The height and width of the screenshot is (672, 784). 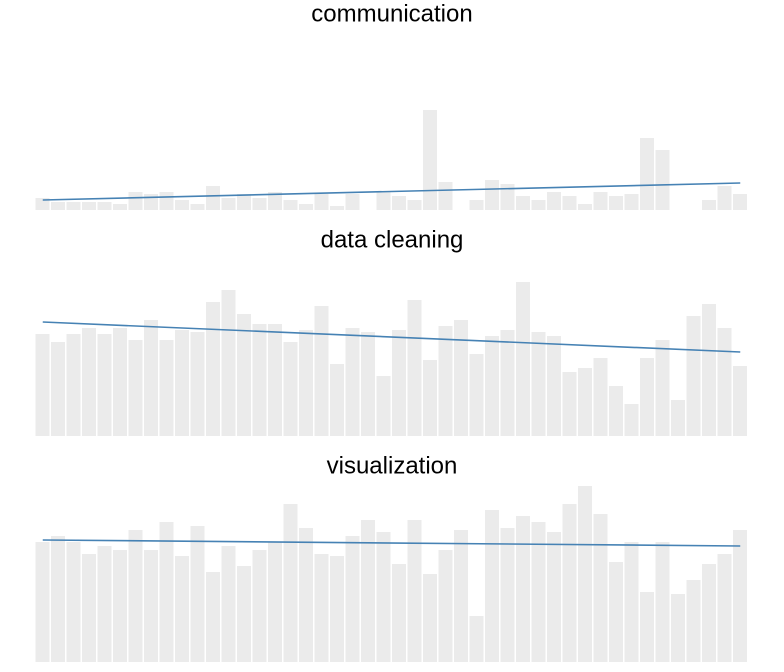 I want to click on panel-title: communication, so click(x=391, y=13).